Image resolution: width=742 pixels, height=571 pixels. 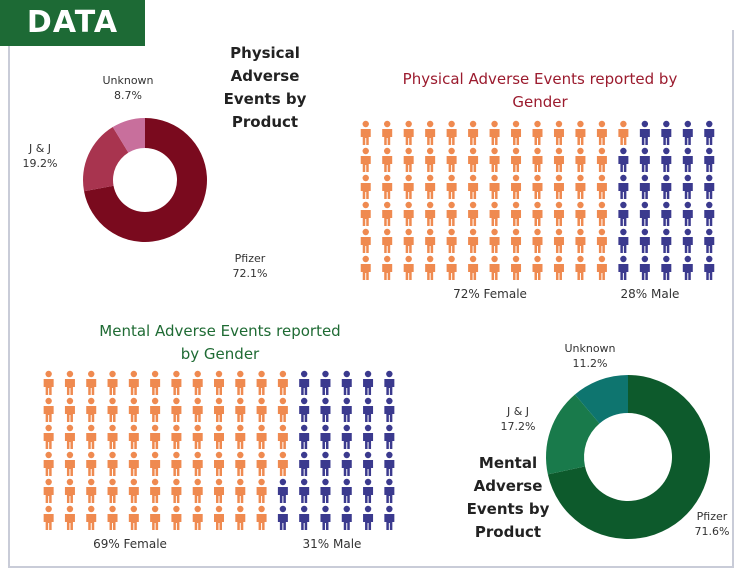 What do you see at coordinates (336, 450) in the screenshot?
I see `icon-group` at bounding box center [336, 450].